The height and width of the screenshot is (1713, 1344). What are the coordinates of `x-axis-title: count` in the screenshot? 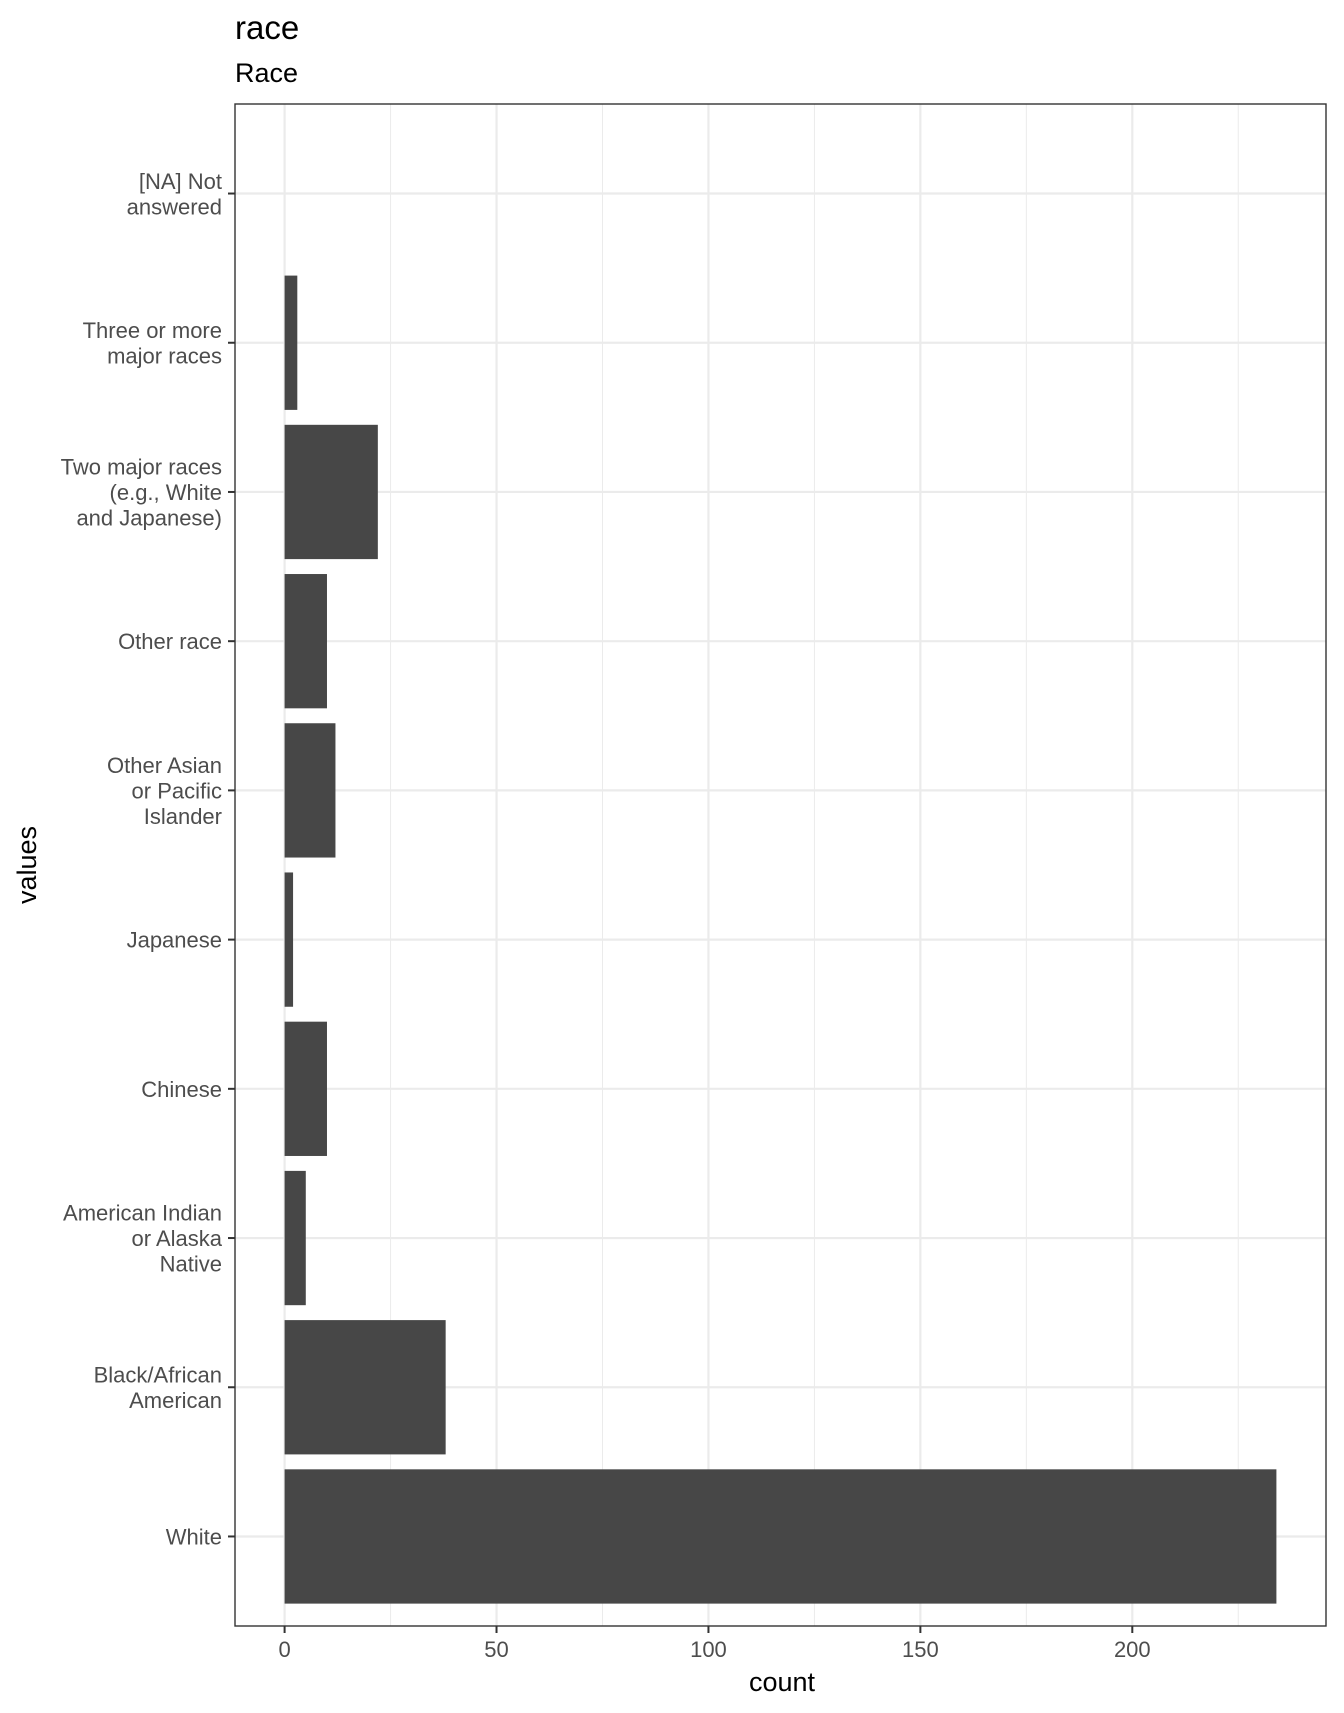 It's located at (782, 1682).